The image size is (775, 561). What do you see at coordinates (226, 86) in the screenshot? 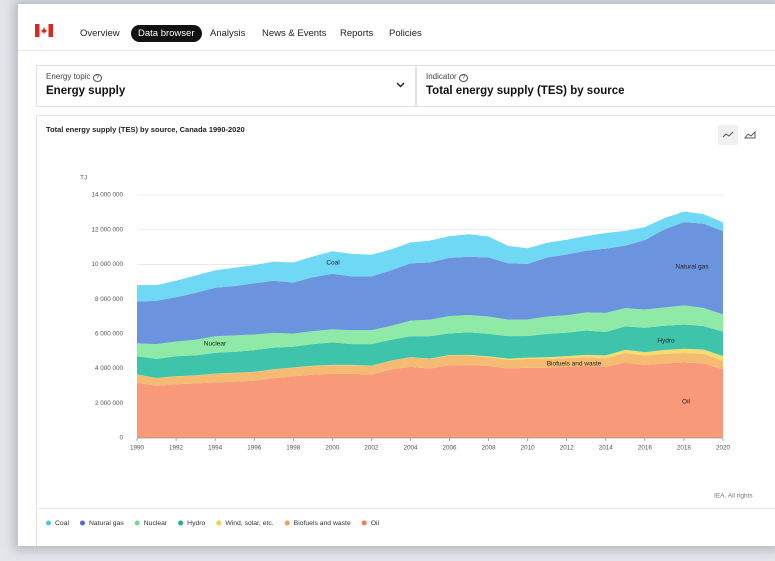
I see `topic-select: Energy topic ? Energy supply` at bounding box center [226, 86].